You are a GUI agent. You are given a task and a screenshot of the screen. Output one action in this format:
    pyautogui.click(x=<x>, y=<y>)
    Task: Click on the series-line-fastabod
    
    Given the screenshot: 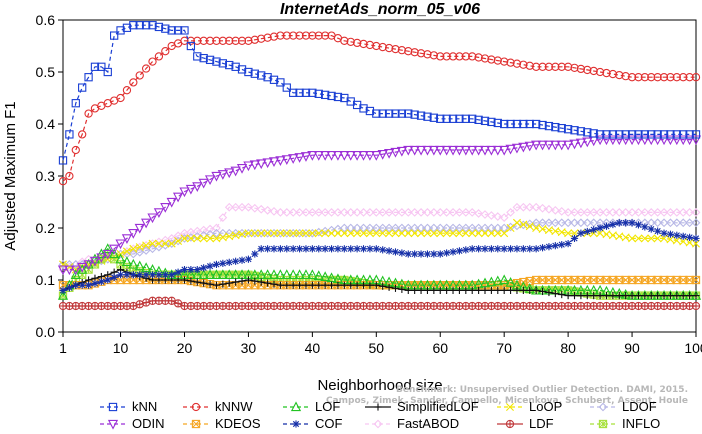 What is the action you would take?
    pyautogui.click(x=379, y=238)
    